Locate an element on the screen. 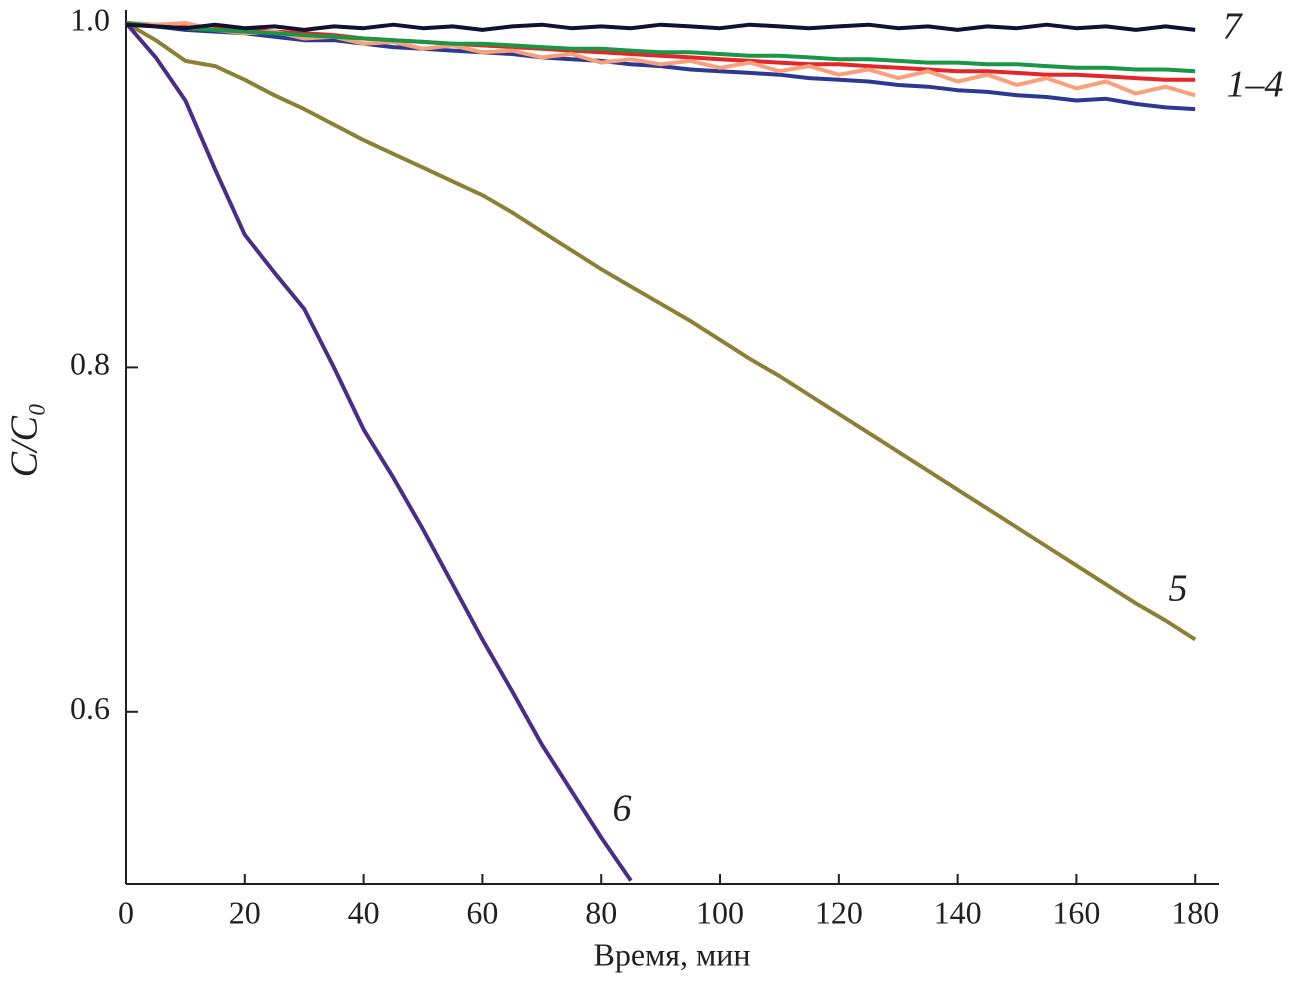 The image size is (1291, 983). x-tick-label: 160 is located at coordinates (1076, 912).